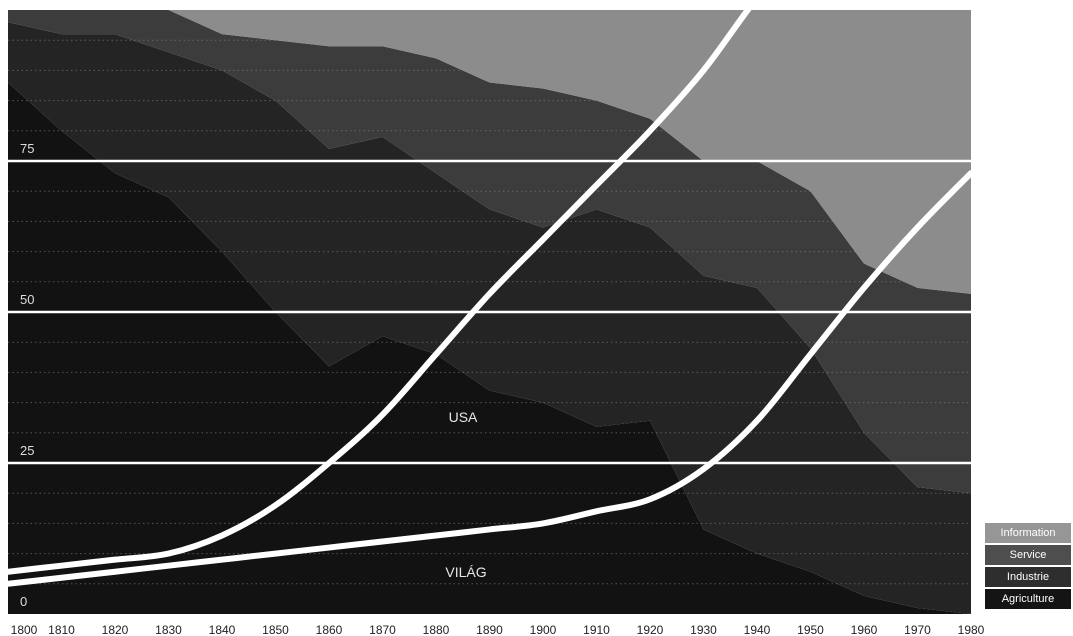 The image size is (1073, 636). I want to click on x-tick-label-1830: 1830, so click(168, 629).